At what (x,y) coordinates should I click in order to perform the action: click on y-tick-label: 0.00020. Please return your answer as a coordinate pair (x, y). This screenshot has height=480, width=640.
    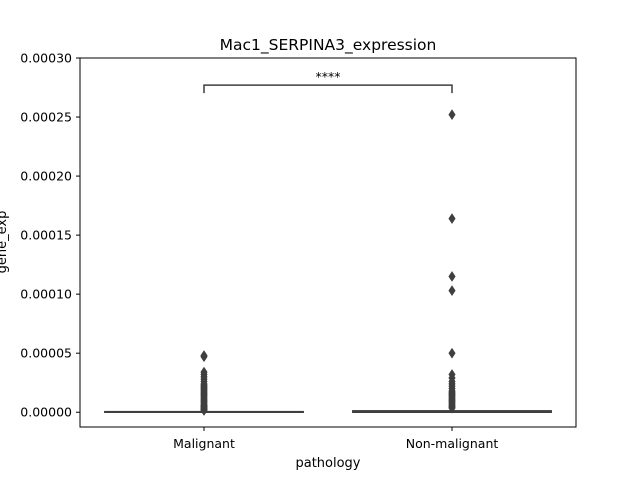
    Looking at the image, I should click on (46, 176).